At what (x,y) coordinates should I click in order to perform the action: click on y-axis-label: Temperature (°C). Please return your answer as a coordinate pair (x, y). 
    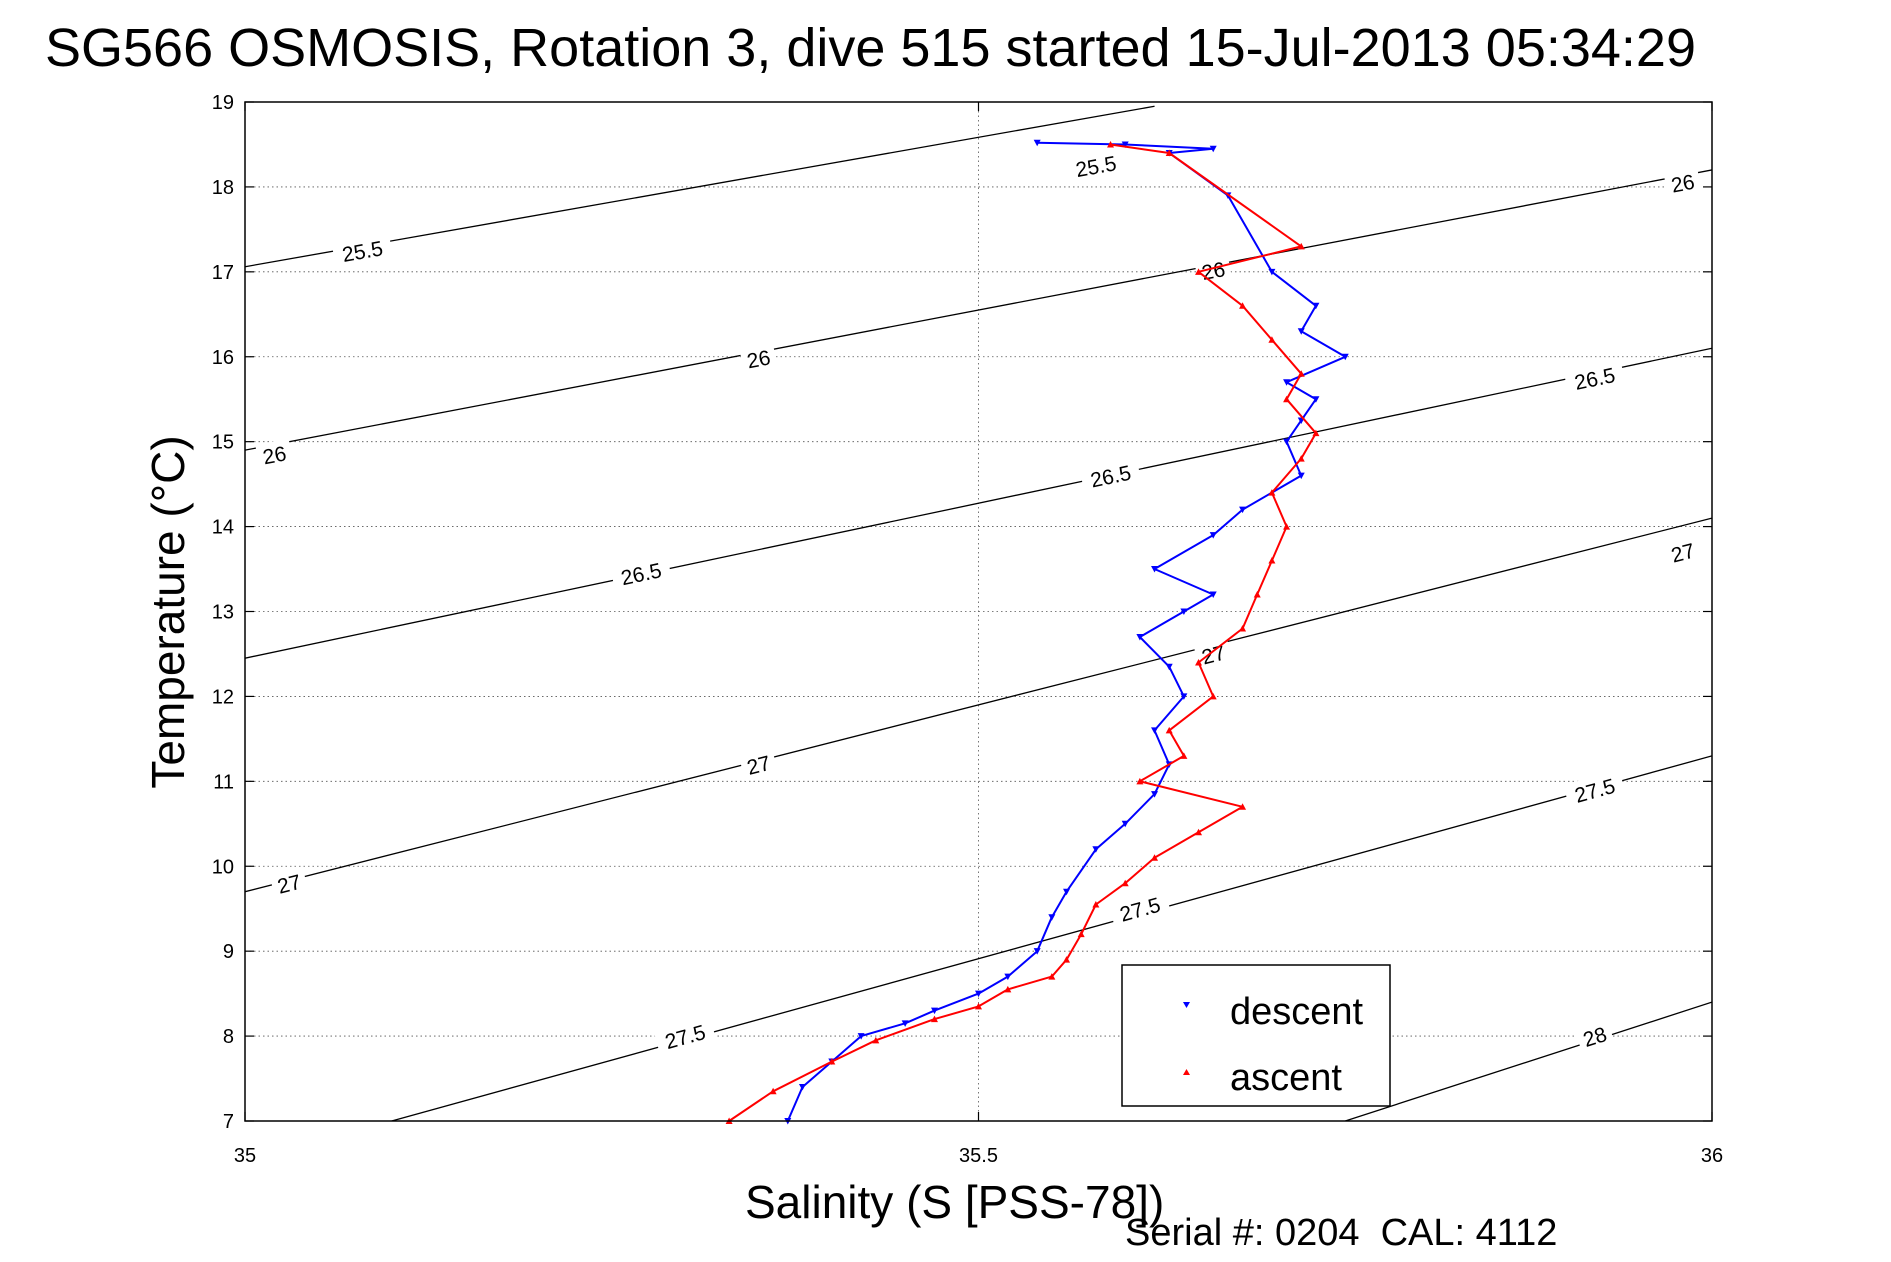
    Looking at the image, I should click on (168, 611).